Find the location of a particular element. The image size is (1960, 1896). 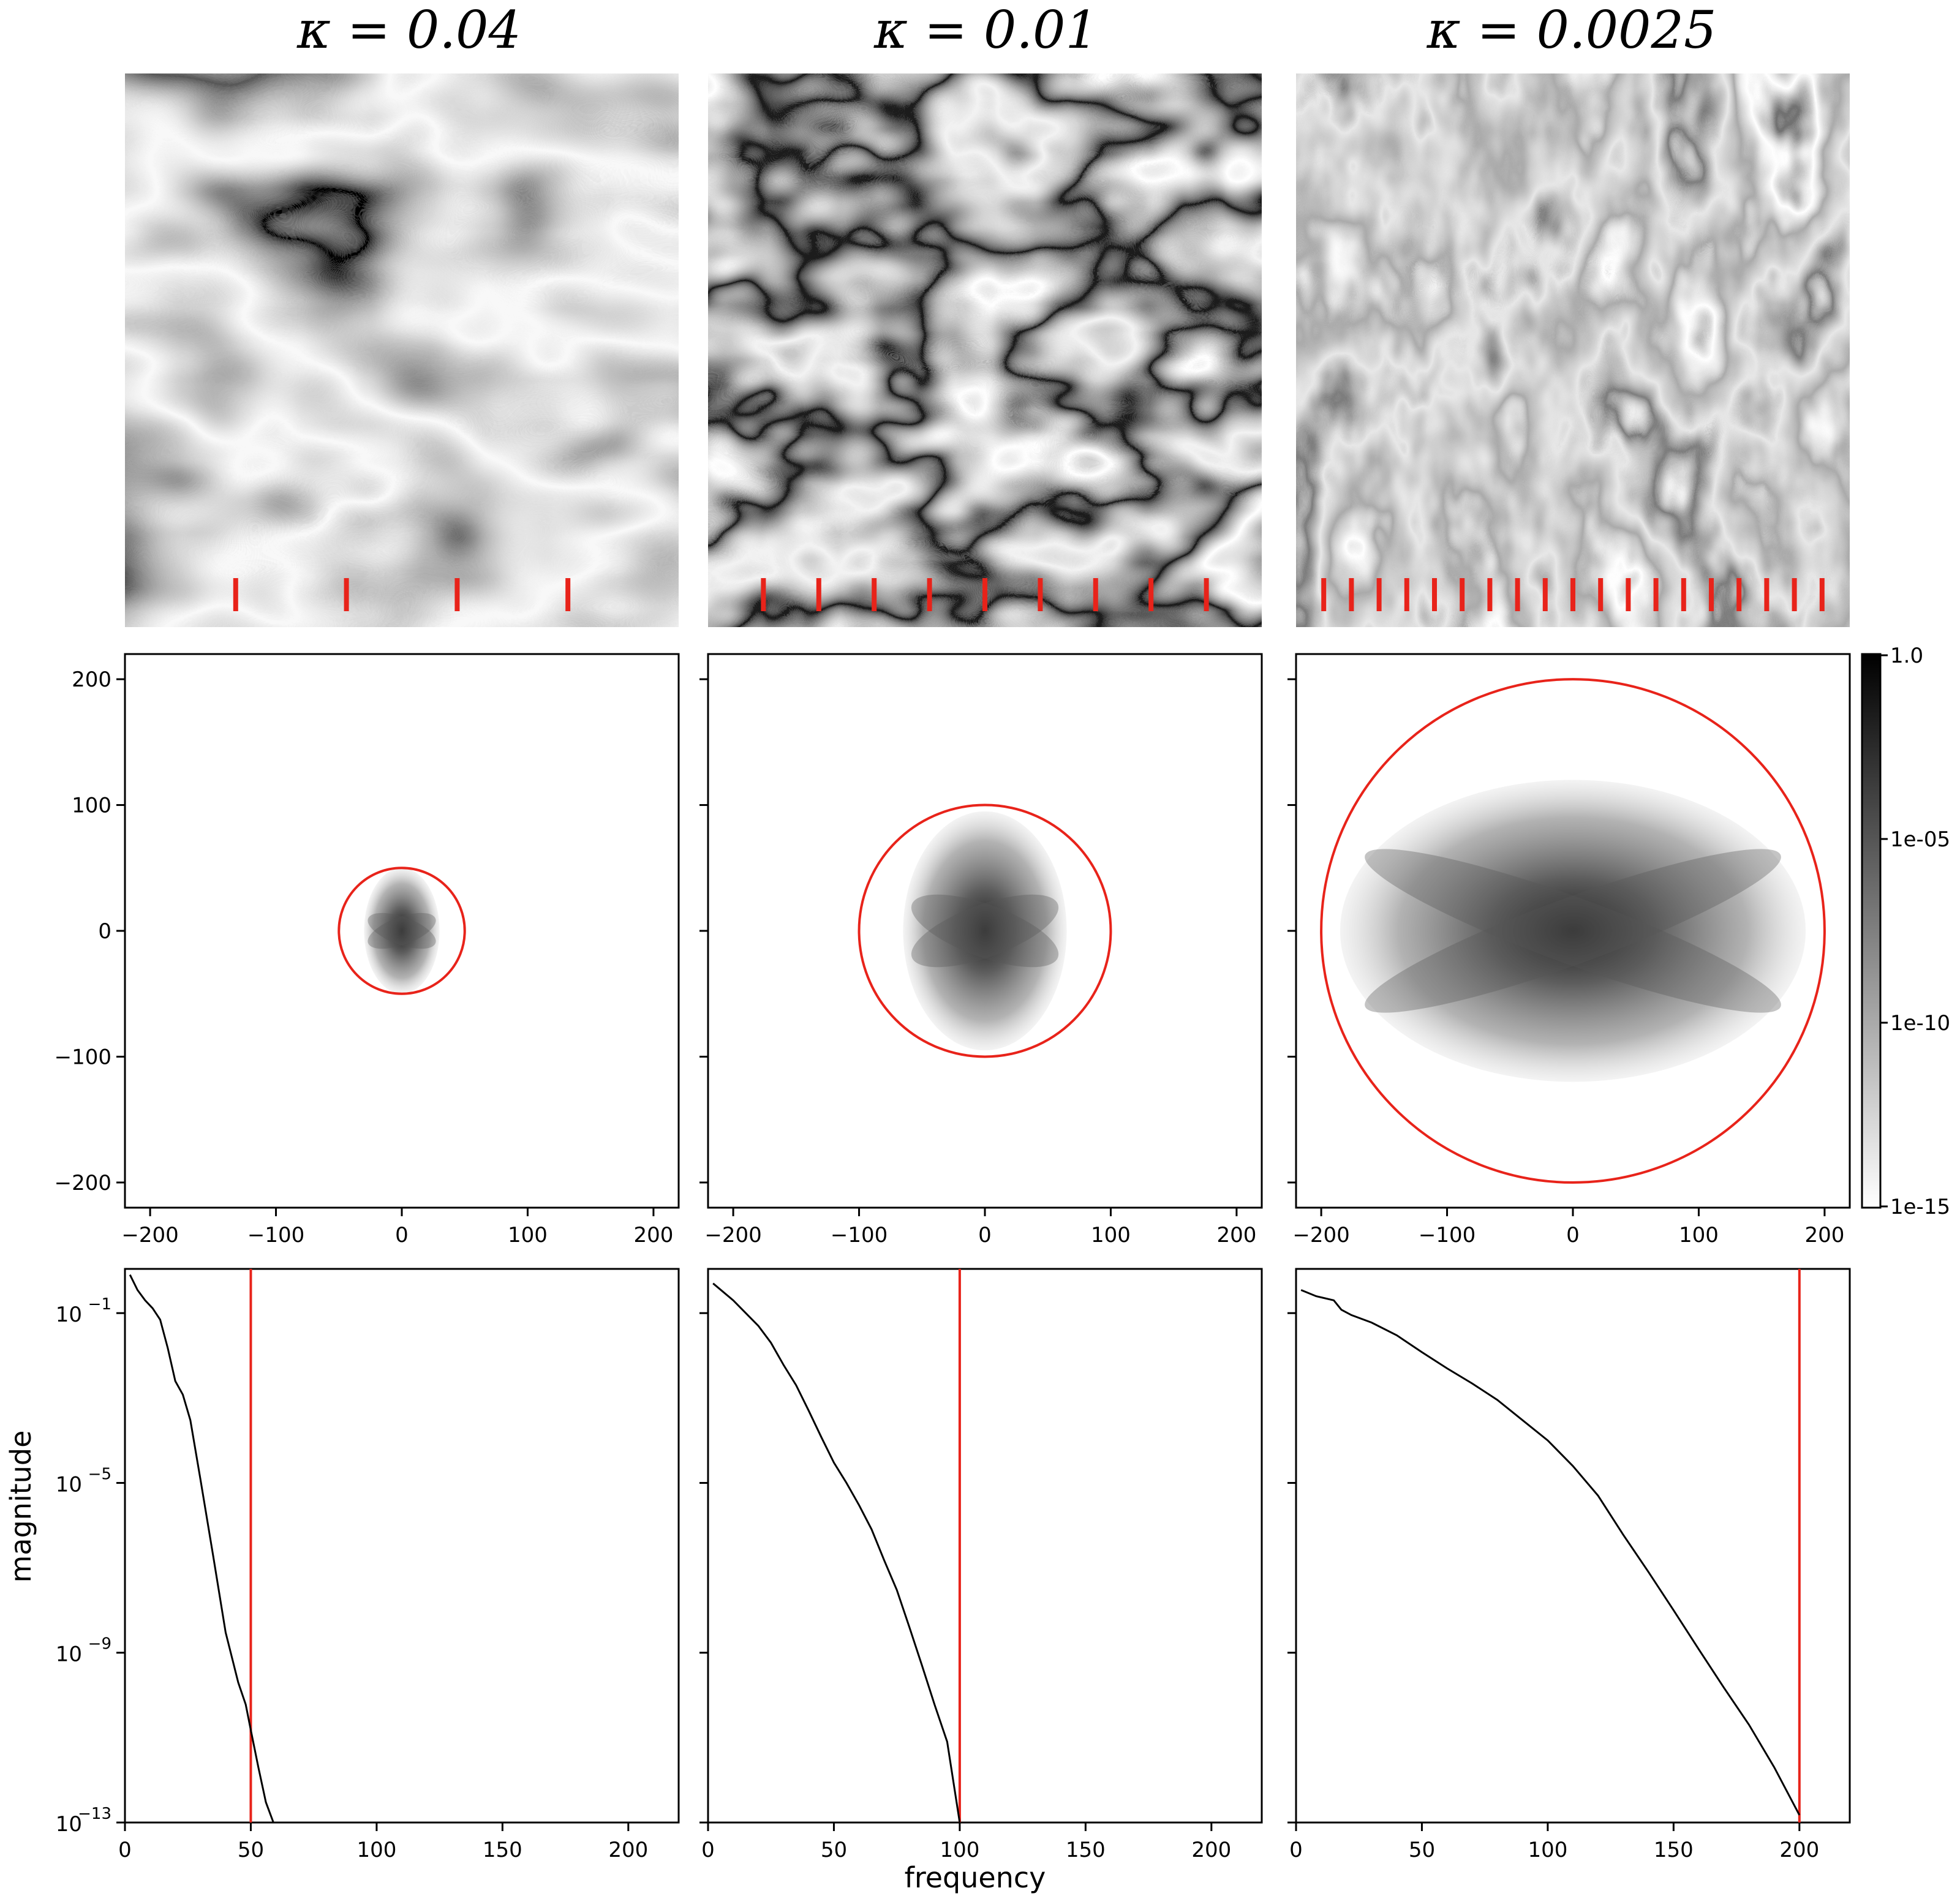

red-marker-group is located at coordinates (1029, 594).